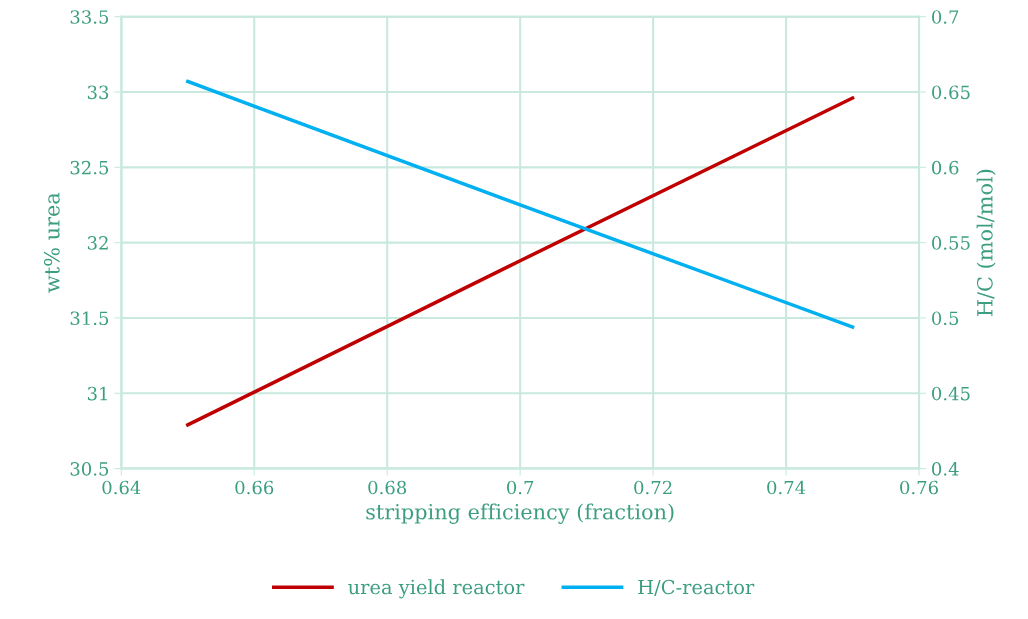  What do you see at coordinates (786, 487) in the screenshot?
I see `x-tick-label: 0.74` at bounding box center [786, 487].